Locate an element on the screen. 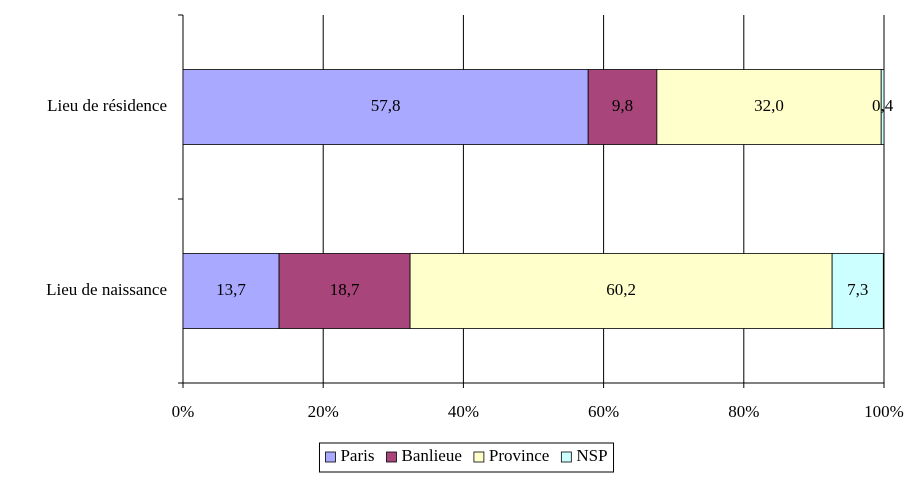 The height and width of the screenshot is (493, 914). x-tick-label: 80% is located at coordinates (743, 411).